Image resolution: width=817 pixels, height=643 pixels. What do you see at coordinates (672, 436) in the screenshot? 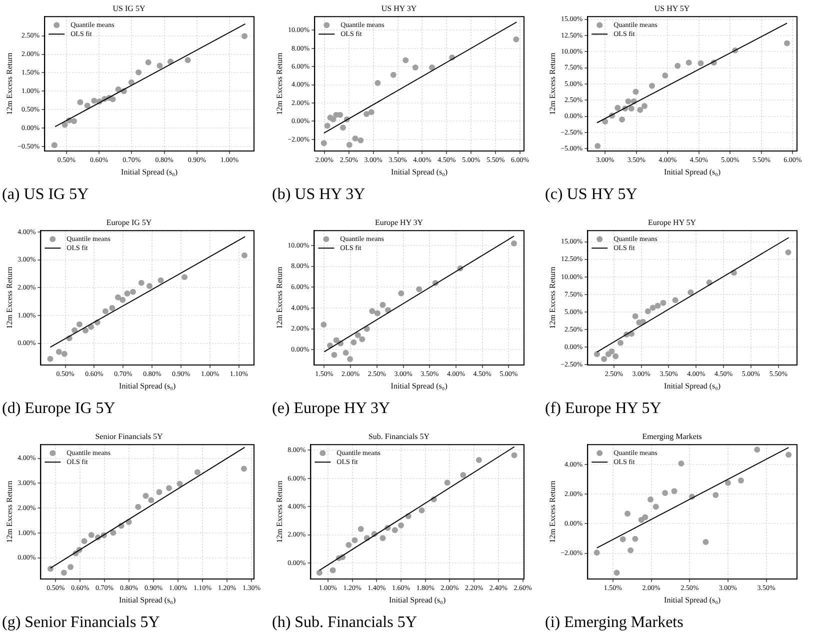
I see `chart-title: Emerging Markets` at bounding box center [672, 436].